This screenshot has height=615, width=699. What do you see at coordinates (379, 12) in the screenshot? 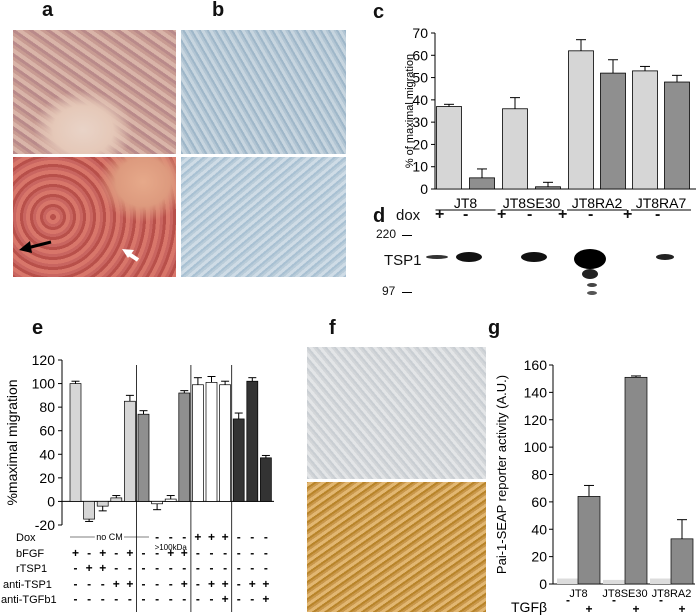
I see `panel-label-c: c` at bounding box center [379, 12].